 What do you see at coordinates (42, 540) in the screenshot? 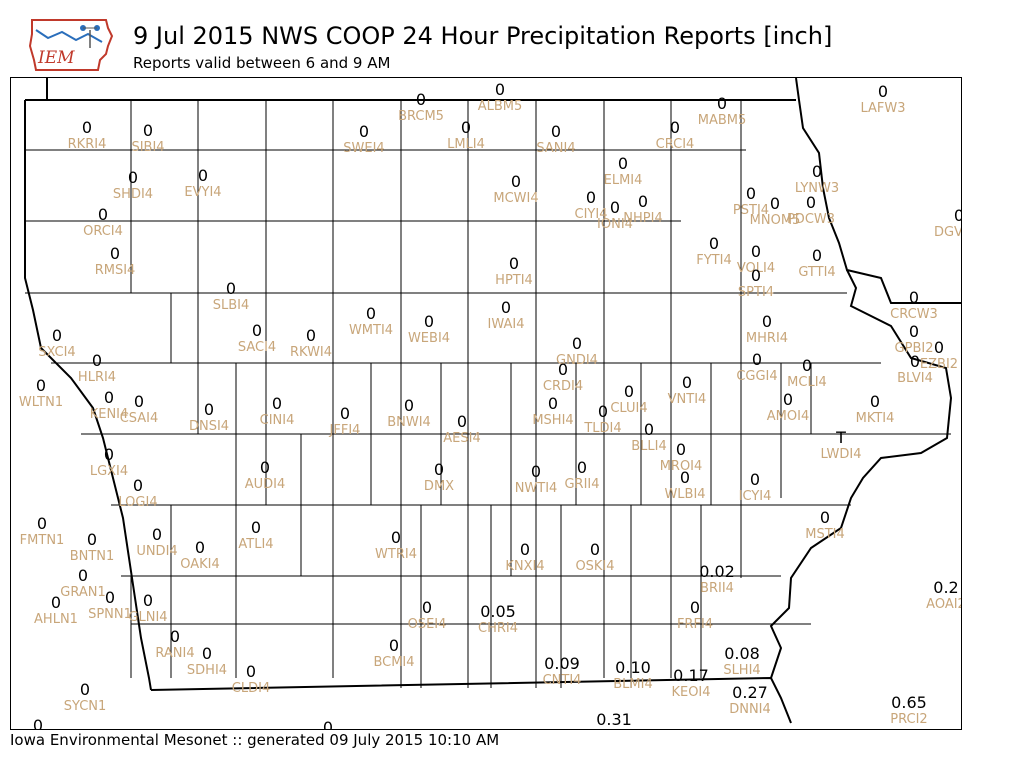
I see `station-id: FMTN1` at bounding box center [42, 540].